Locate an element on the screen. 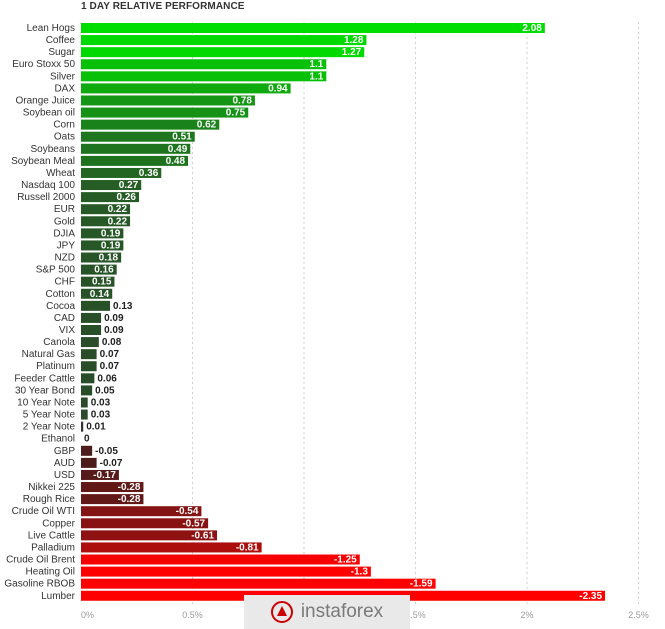 This screenshot has height=629, width=665. value-label: -2.35 is located at coordinates (590, 596).